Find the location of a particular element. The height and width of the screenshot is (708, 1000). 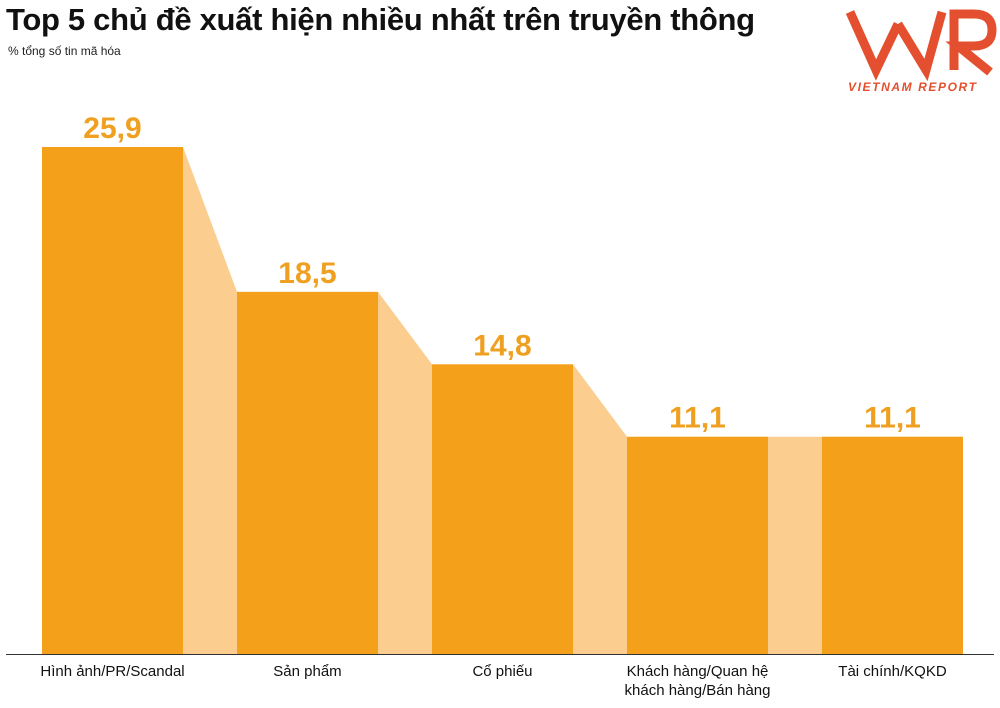

category-label-2: Sản phẩm is located at coordinates (307, 671).